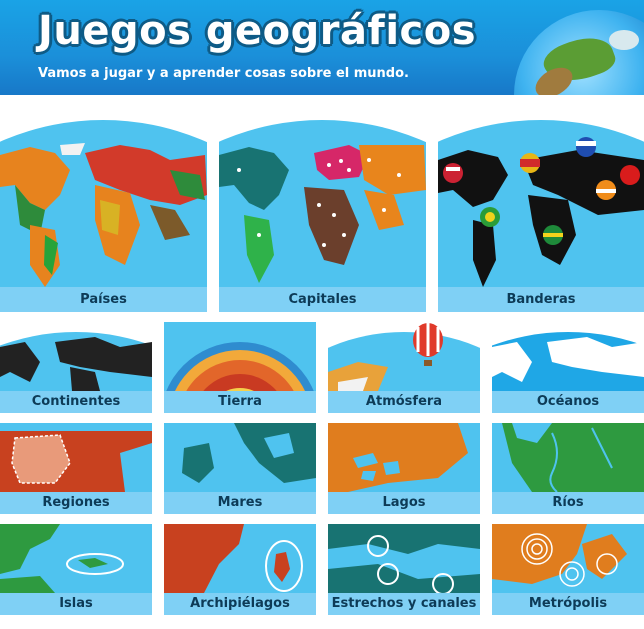 The width and height of the screenshot is (644, 629). What do you see at coordinates (322, 299) in the screenshot?
I see `tile-label: Capitales` at bounding box center [322, 299].